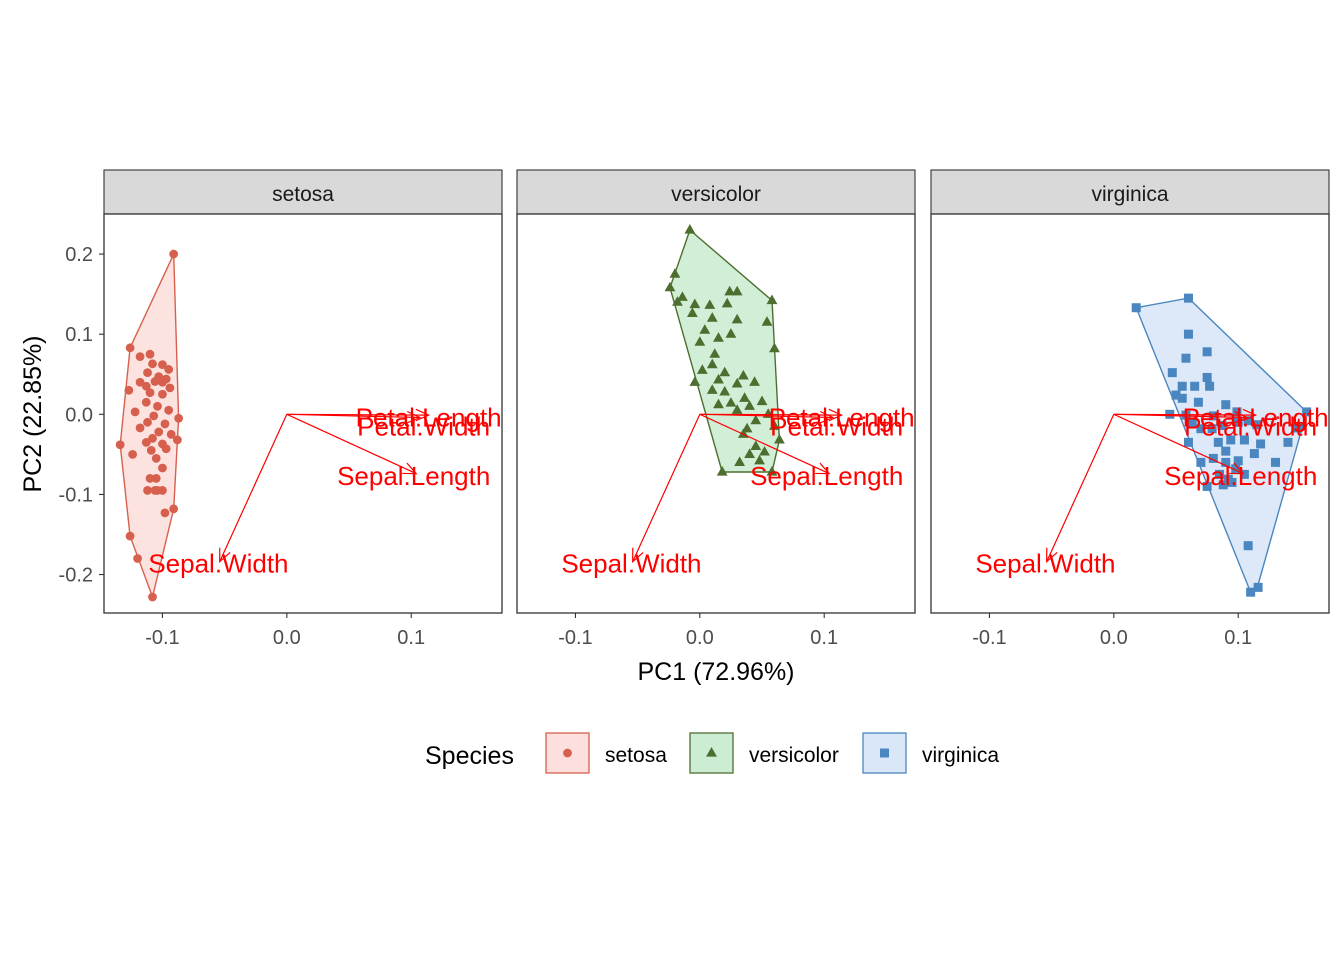  I want to click on legend-item-setosa: setosa, so click(606, 753).